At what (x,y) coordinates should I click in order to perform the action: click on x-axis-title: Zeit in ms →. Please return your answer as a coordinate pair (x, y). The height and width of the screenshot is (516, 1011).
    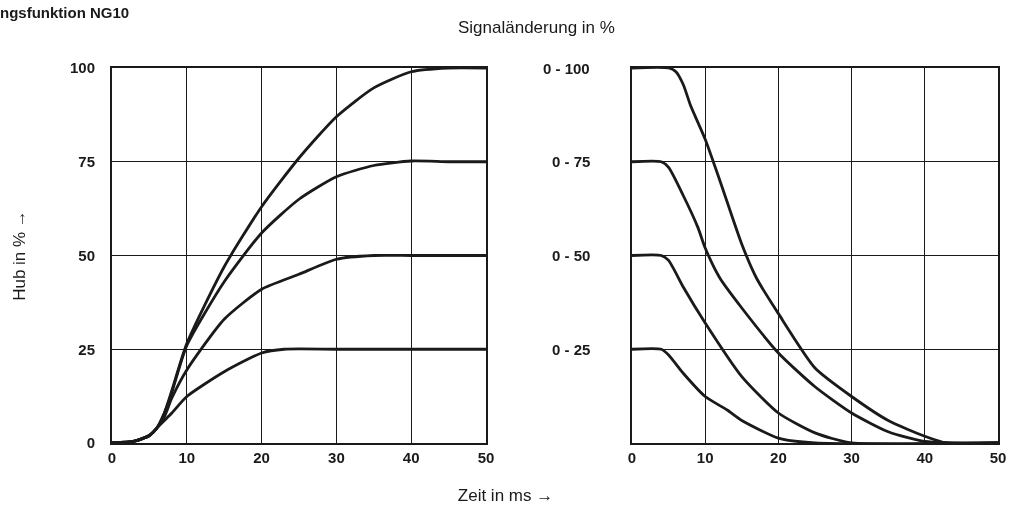
    Looking at the image, I should click on (505, 496).